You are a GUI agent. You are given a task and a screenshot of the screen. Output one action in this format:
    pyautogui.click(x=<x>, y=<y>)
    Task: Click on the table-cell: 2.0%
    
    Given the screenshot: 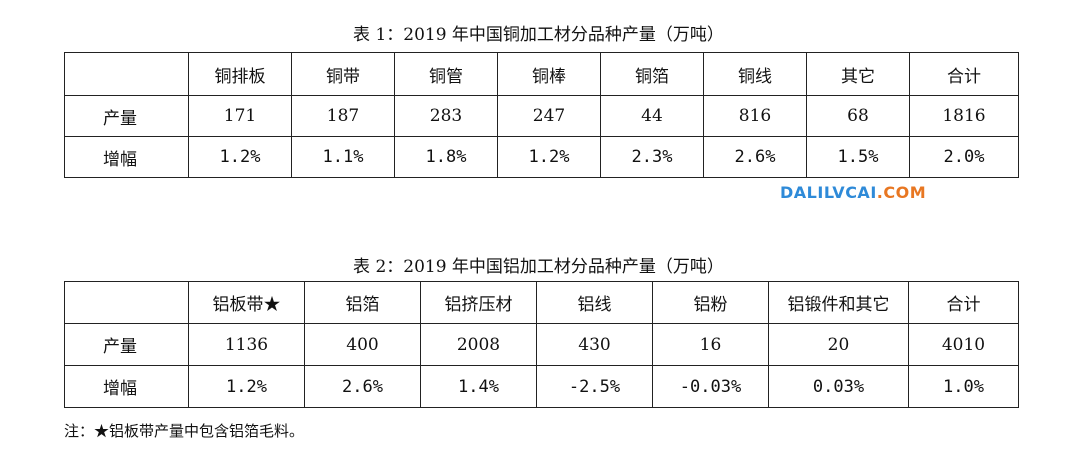 What is the action you would take?
    pyautogui.click(x=964, y=157)
    